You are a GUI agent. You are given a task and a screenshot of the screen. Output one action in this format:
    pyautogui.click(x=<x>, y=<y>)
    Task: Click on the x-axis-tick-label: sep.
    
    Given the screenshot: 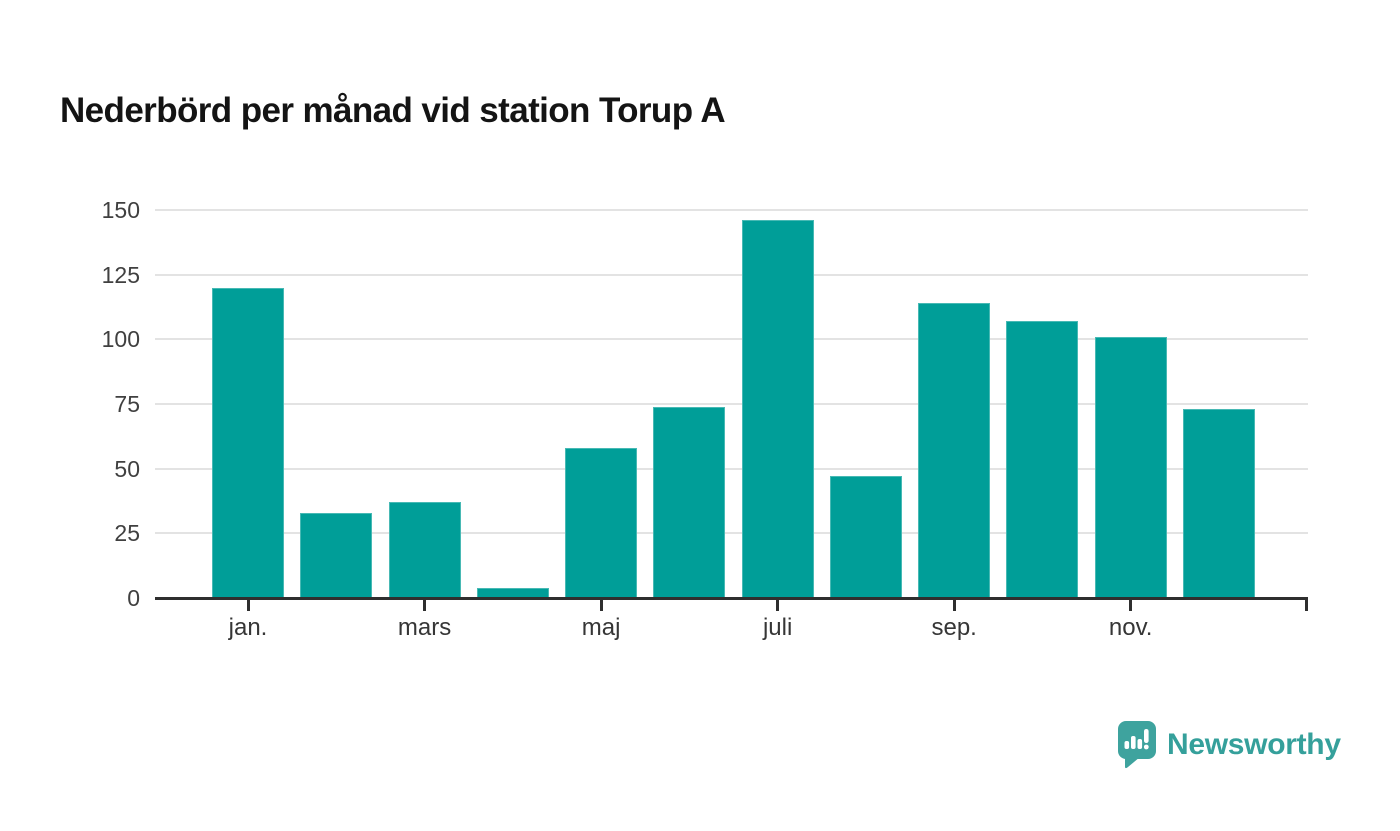 What is the action you would take?
    pyautogui.click(x=954, y=627)
    